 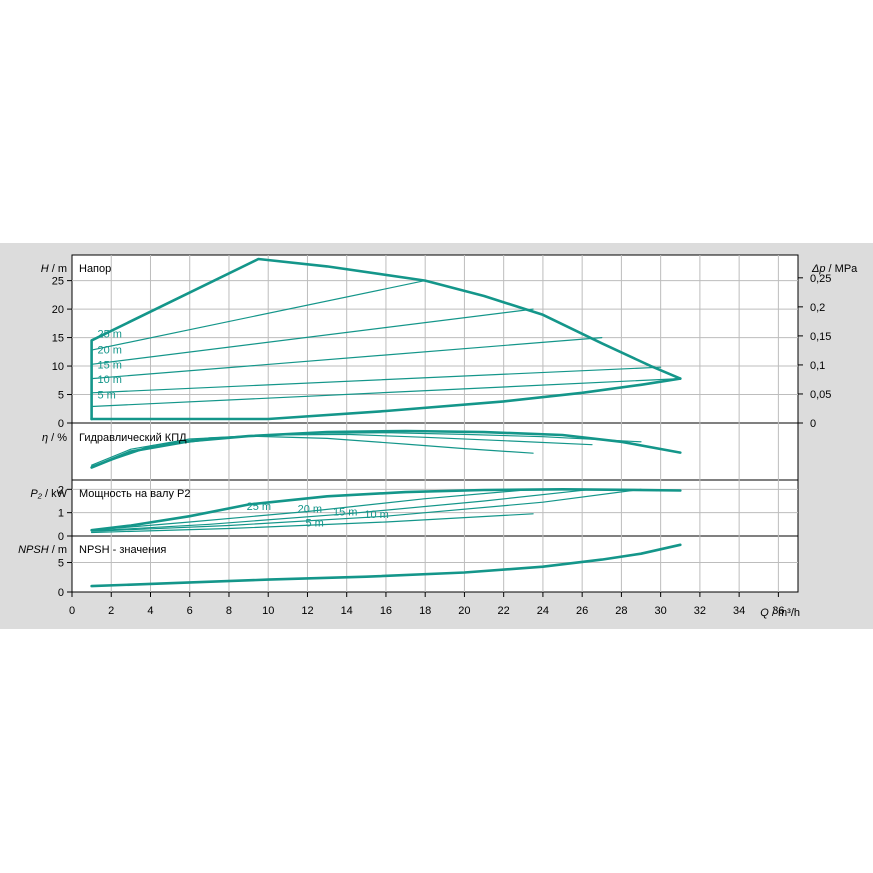 I want to click on head-curve-label: 20 m, so click(x=110, y=351).